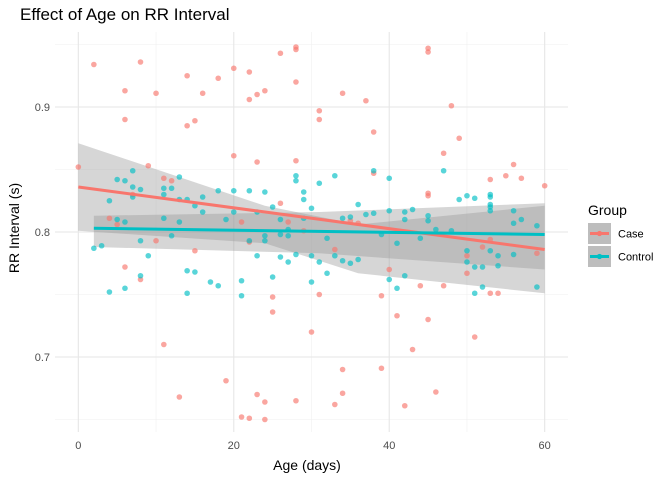 Image resolution: width=672 pixels, height=485 pixels. What do you see at coordinates (307, 465) in the screenshot?
I see `x-axis-label: Age (days)` at bounding box center [307, 465].